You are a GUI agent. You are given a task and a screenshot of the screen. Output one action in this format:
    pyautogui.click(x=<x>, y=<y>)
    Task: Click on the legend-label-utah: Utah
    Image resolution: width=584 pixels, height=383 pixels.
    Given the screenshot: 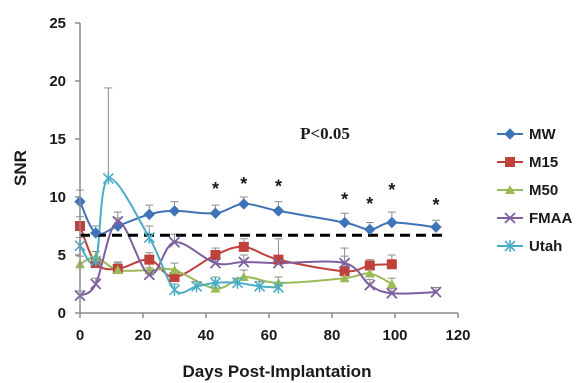 What is the action you would take?
    pyautogui.click(x=545, y=246)
    